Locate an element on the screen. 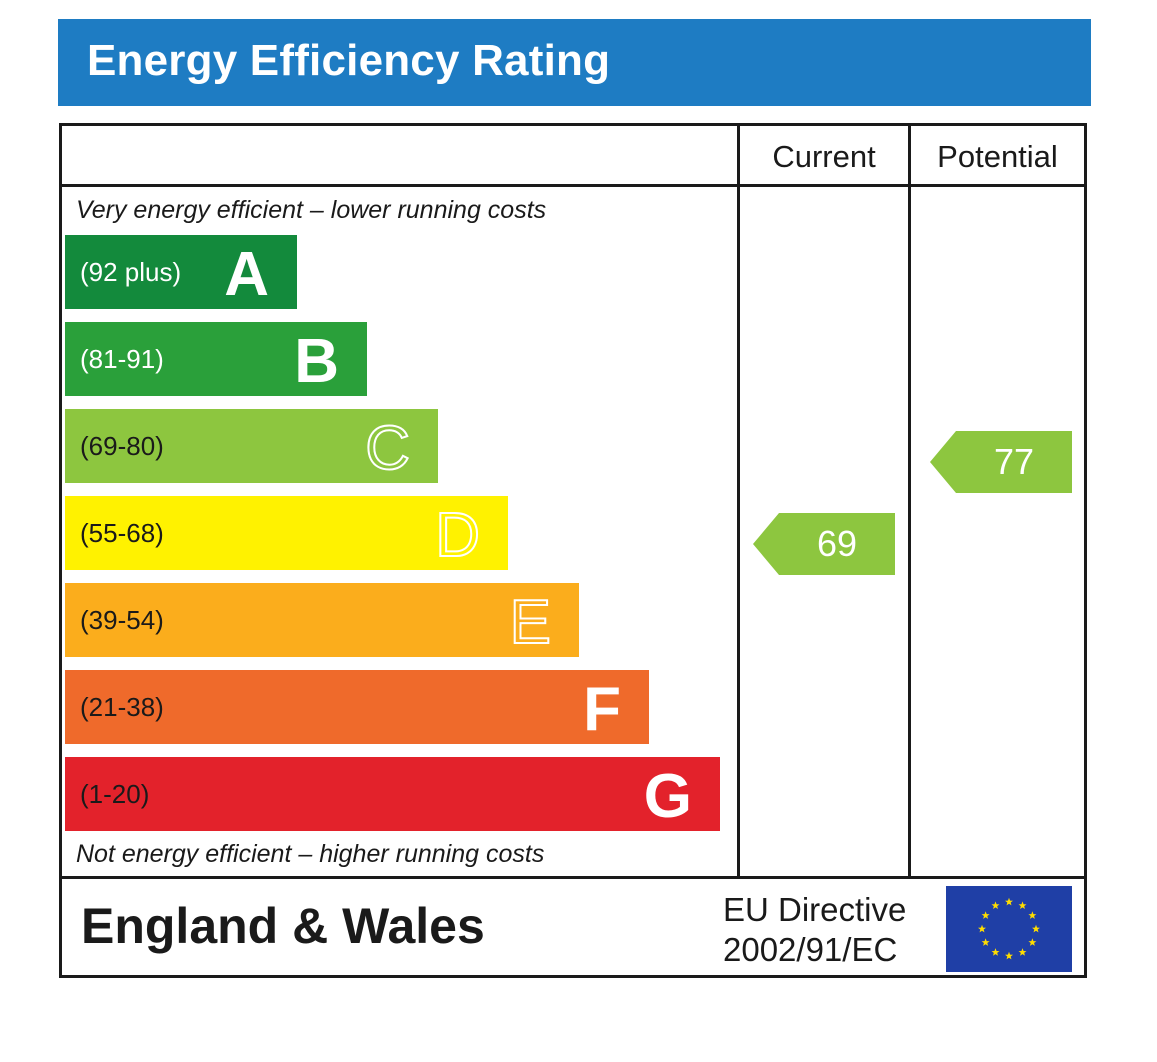 This screenshot has height=1062, width=1157. current-rating-arrow-value: 69 is located at coordinates (837, 543).